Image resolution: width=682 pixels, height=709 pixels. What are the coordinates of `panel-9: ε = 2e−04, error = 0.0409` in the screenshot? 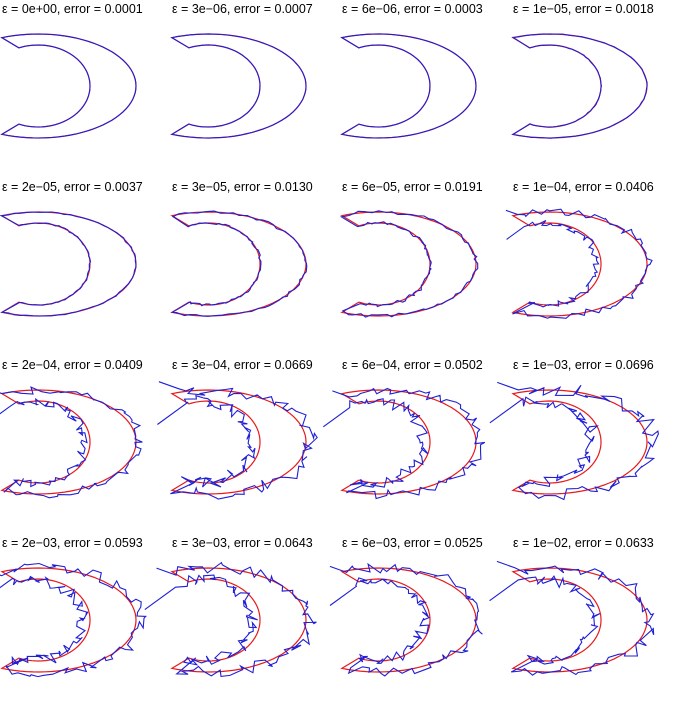 It's located at (85, 443).